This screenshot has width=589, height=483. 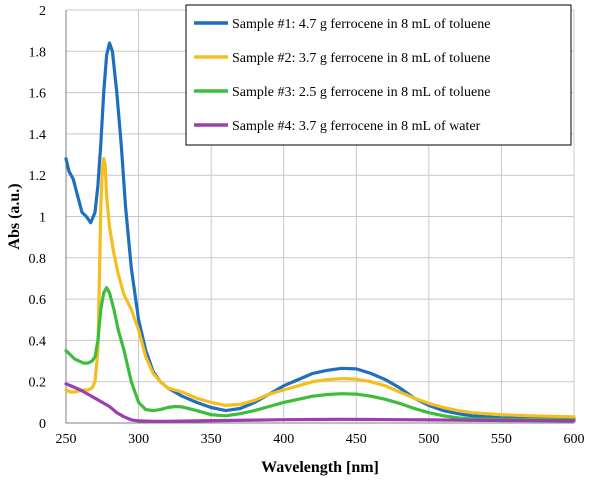 What do you see at coordinates (38, 94) in the screenshot?
I see `y-tick-label: 1.6` at bounding box center [38, 94].